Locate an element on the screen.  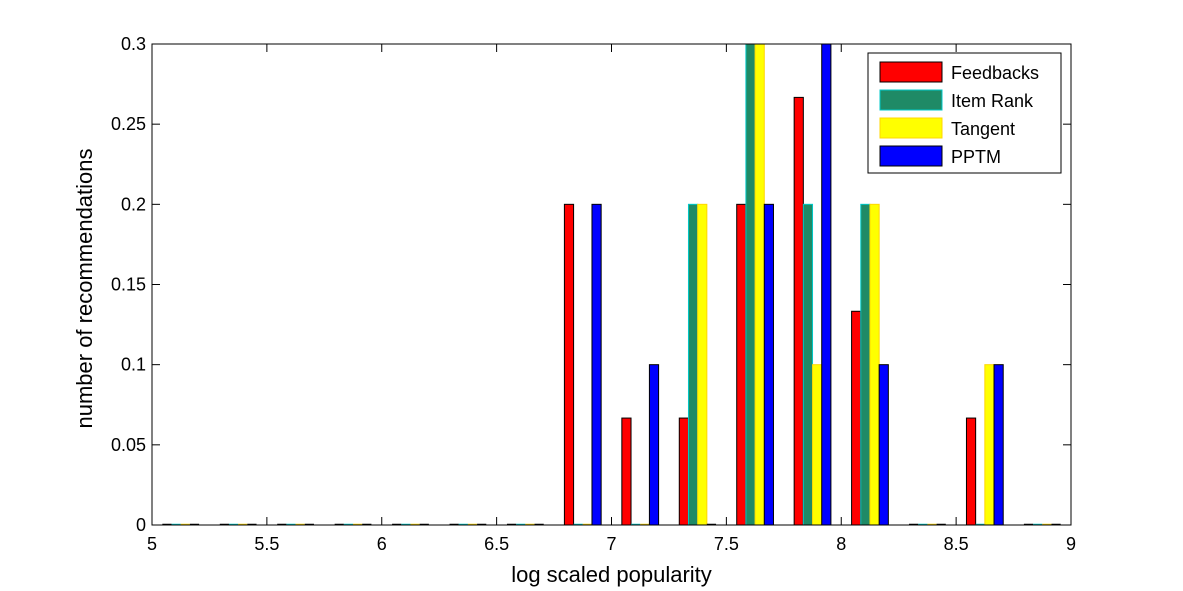
legend-label: Item Rank is located at coordinates (992, 101).